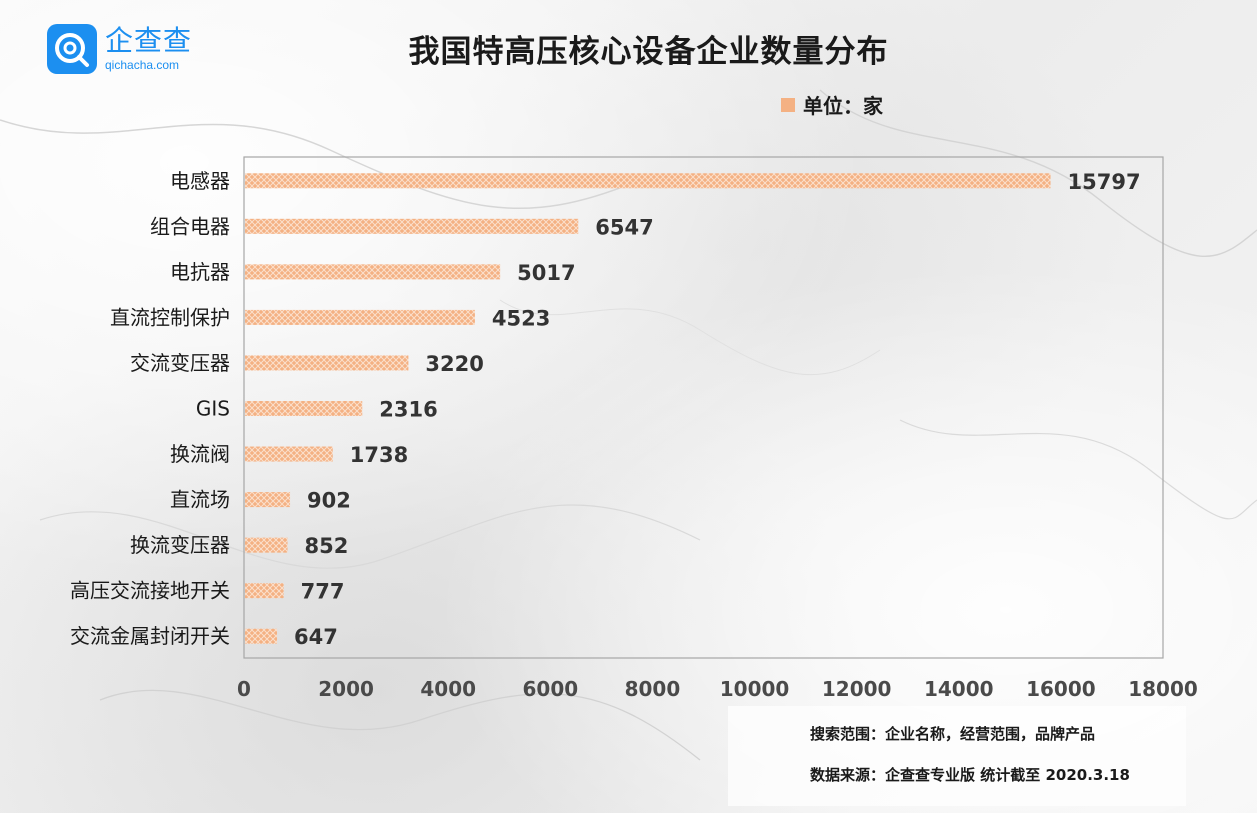 Image resolution: width=1257 pixels, height=813 pixels. Describe the element at coordinates (170, 317) in the screenshot. I see `category-label: 直流控制保护` at that location.